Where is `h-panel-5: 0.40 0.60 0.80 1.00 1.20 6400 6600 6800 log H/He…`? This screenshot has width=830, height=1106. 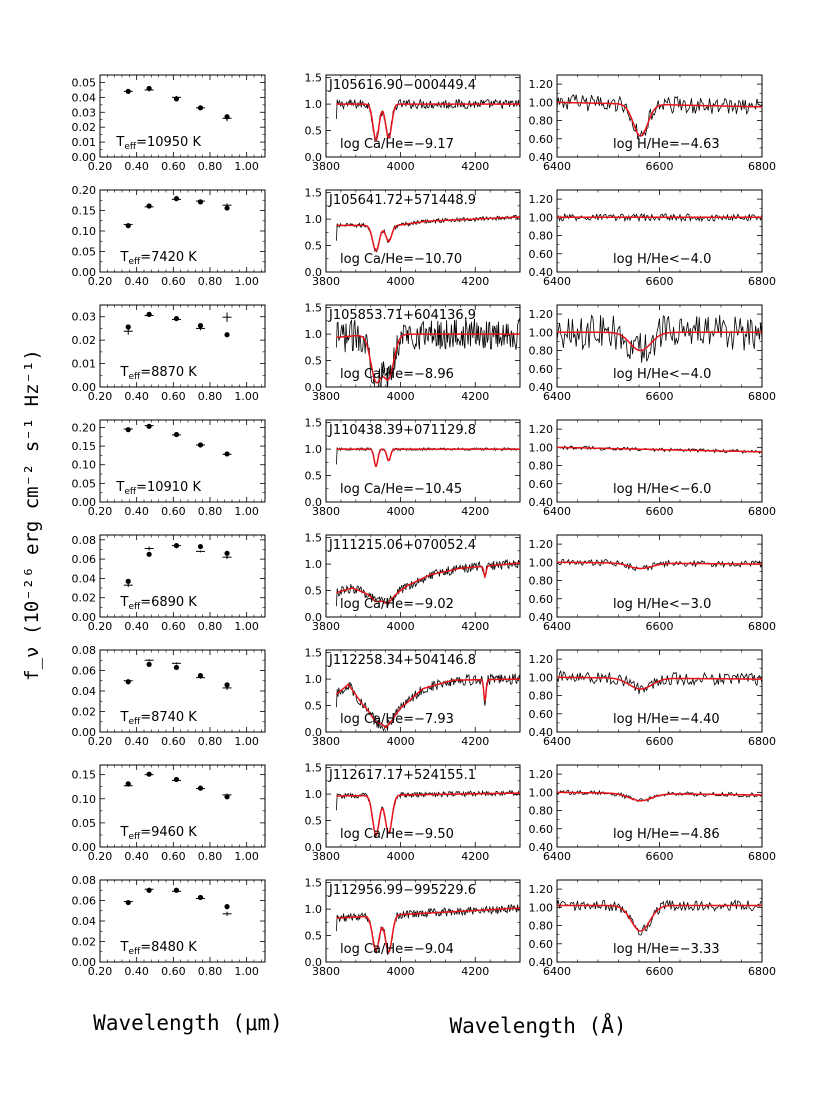 h-panel-5: 0.40 0.60 0.80 1.00 1.20 6400 6600 6800 log H/He… is located at coordinates (652, 698).